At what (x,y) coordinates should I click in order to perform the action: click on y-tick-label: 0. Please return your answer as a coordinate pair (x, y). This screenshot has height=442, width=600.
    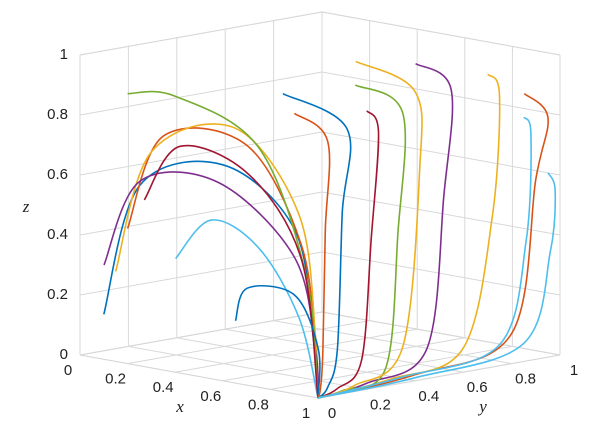
    Looking at the image, I should click on (332, 413).